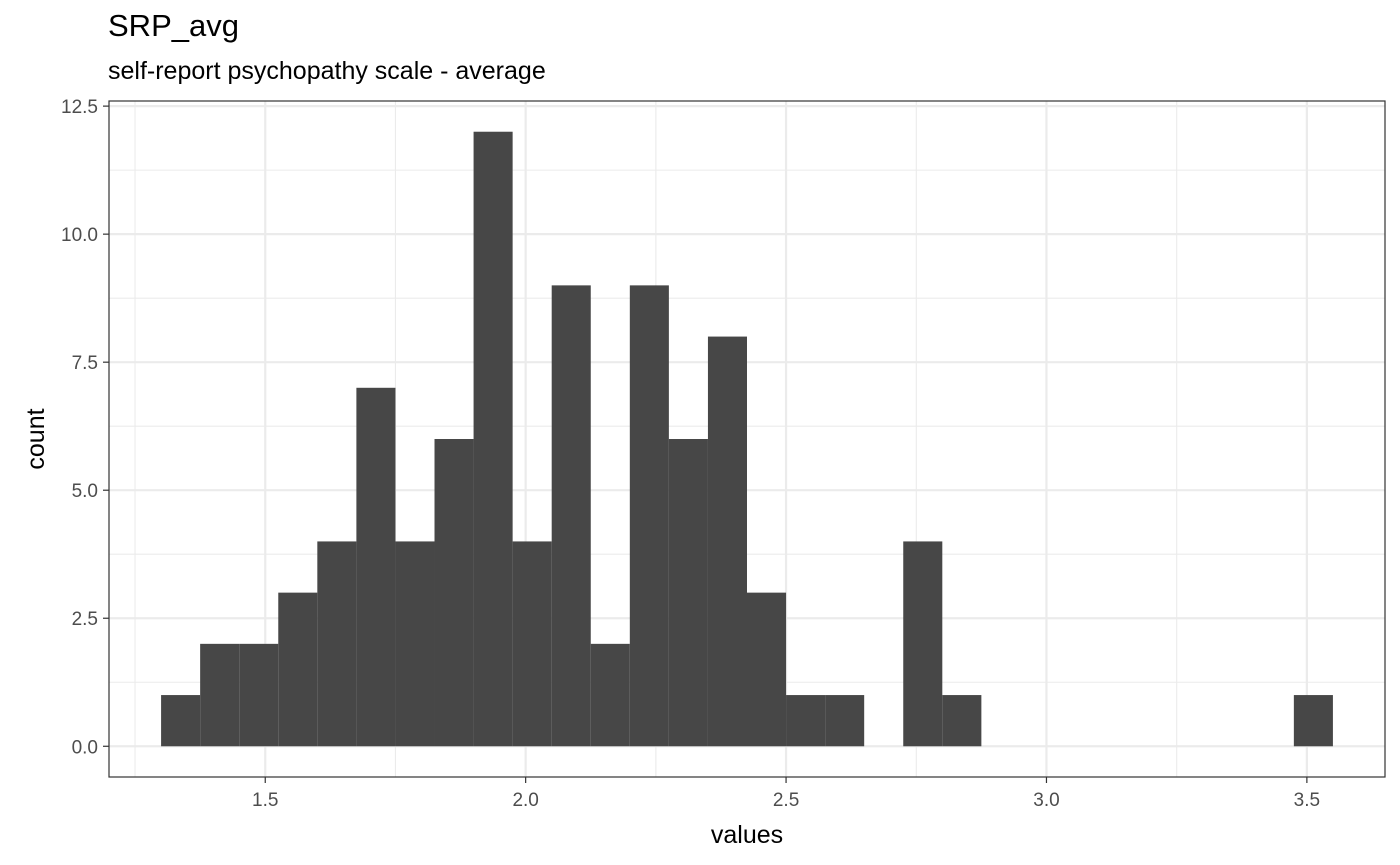 This screenshot has width=1400, height=865. What do you see at coordinates (79, 107) in the screenshot?
I see `y-tick-label: 12.5` at bounding box center [79, 107].